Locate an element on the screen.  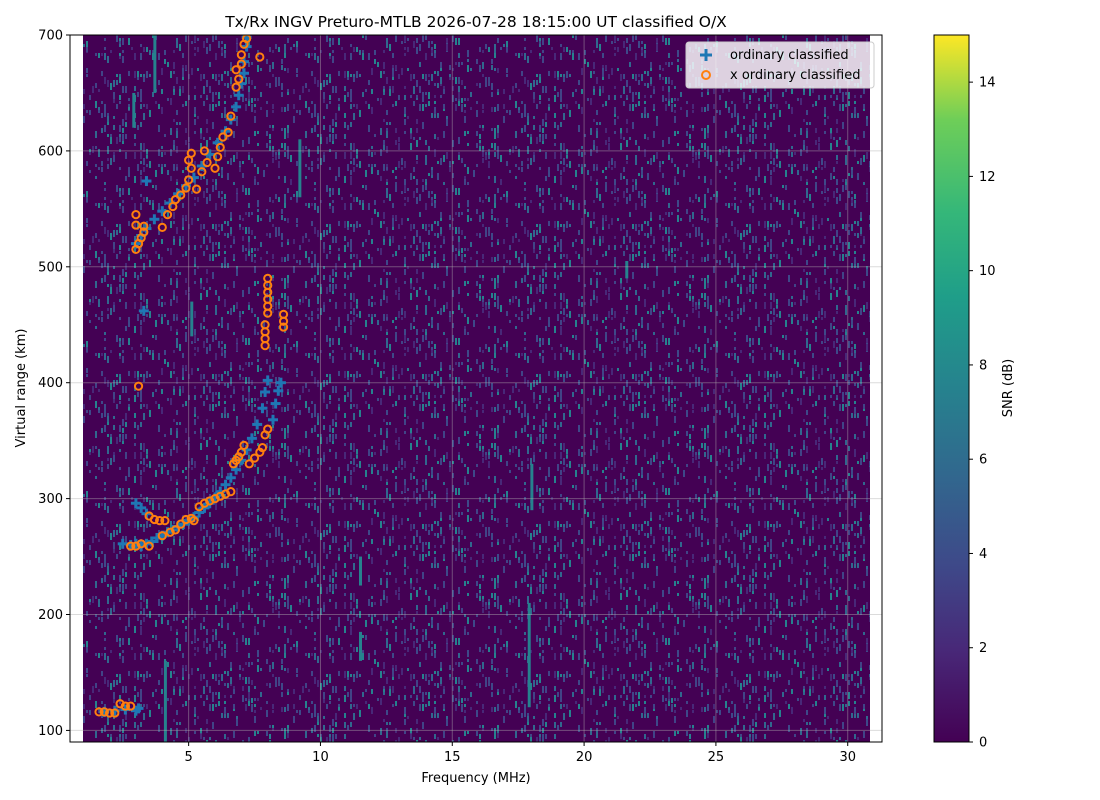
x-tick-label: 25 is located at coordinates (716, 757).